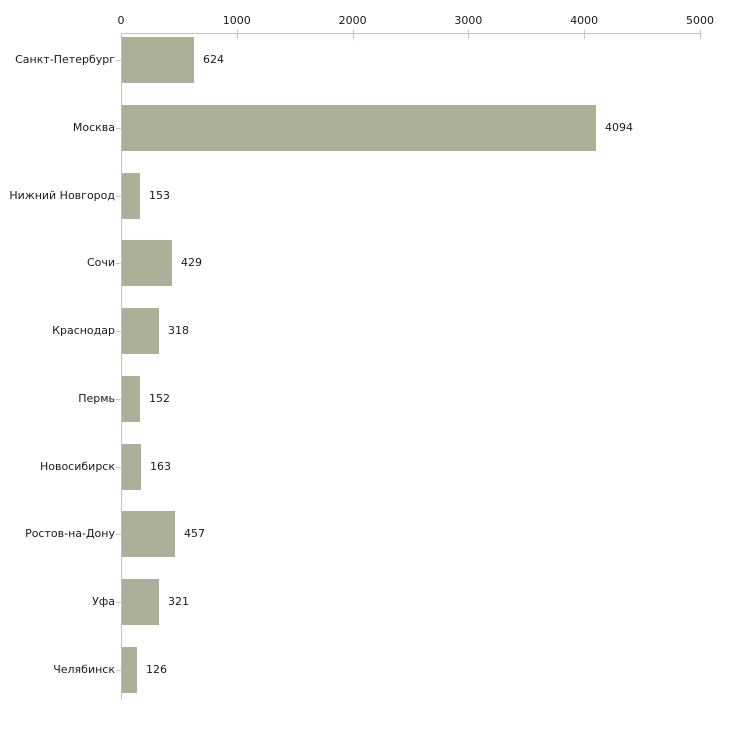 This screenshot has height=730, width=730. What do you see at coordinates (584, 20) in the screenshot?
I see `x-axis-tick-label: 4000` at bounding box center [584, 20].